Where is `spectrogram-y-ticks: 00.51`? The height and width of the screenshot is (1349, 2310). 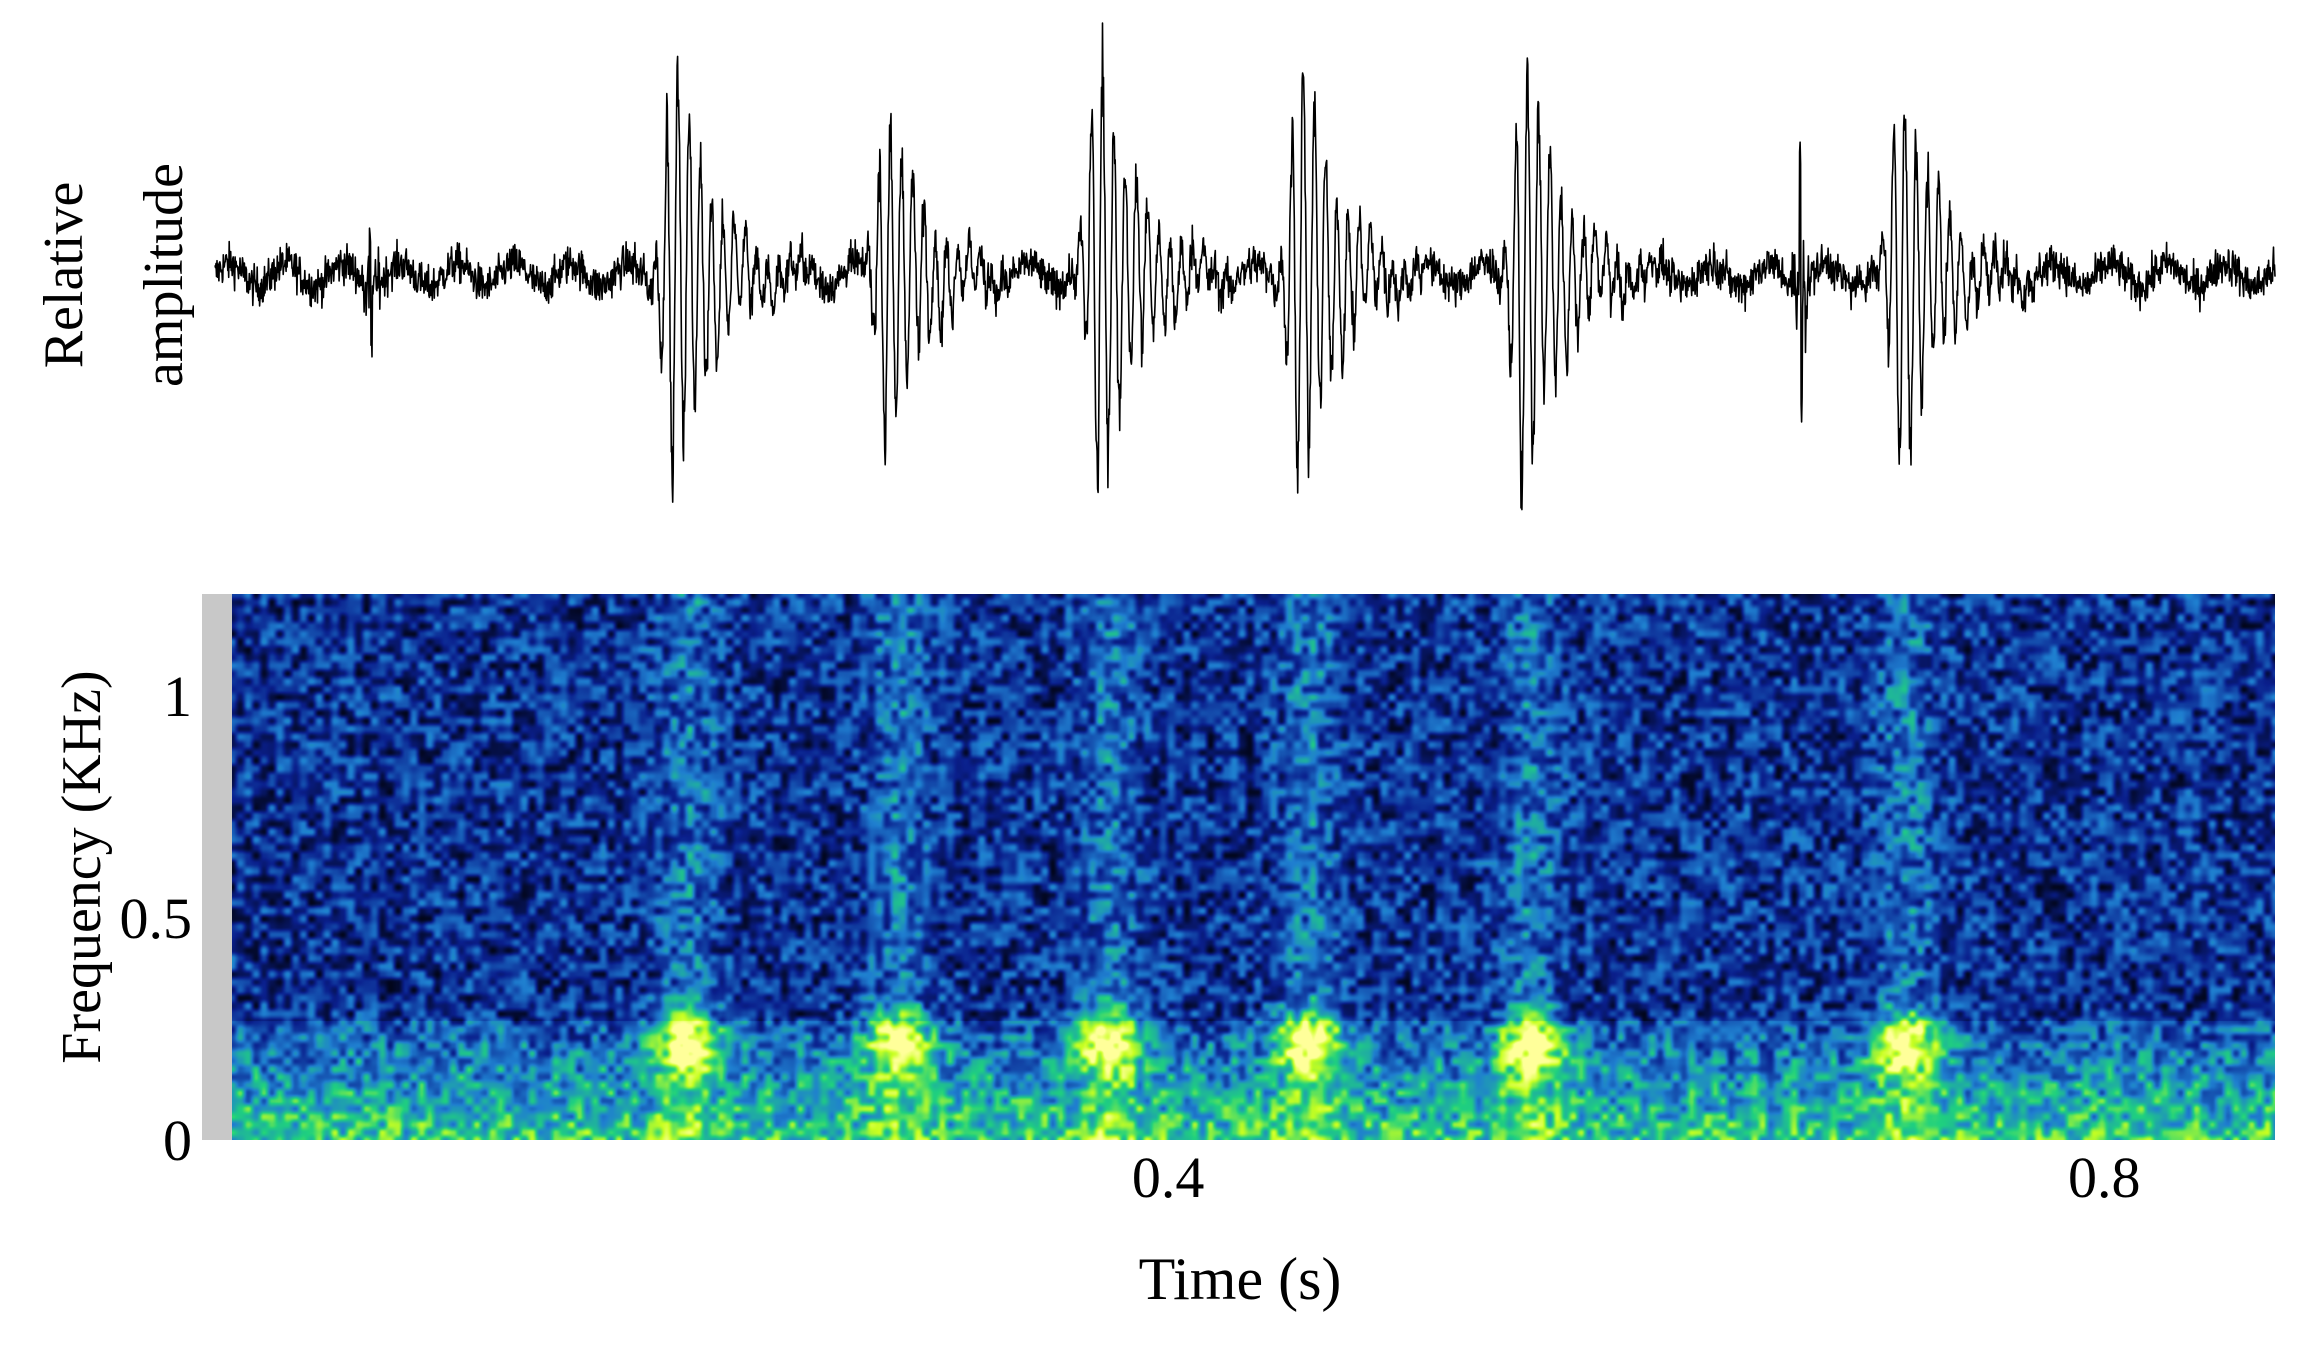
spectrogram-y-ticks: 00.51 is located at coordinates (156, 918).